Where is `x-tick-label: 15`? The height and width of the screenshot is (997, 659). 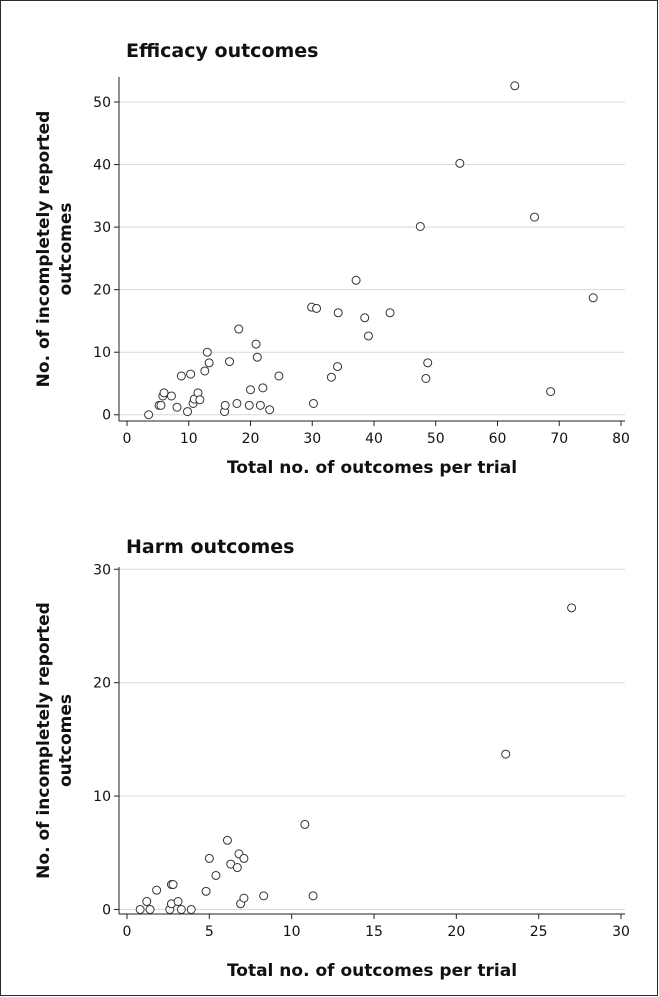
x-tick-label: 15 is located at coordinates (374, 932).